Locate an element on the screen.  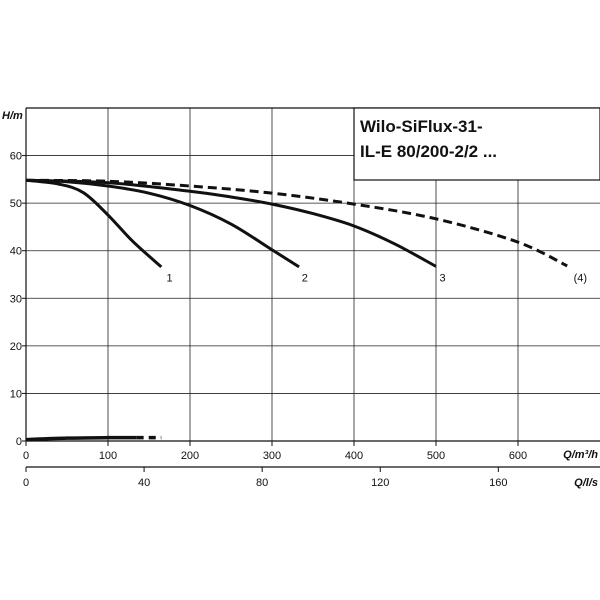
x-axis-label-primary: Q/m³/h is located at coordinates (580, 455).